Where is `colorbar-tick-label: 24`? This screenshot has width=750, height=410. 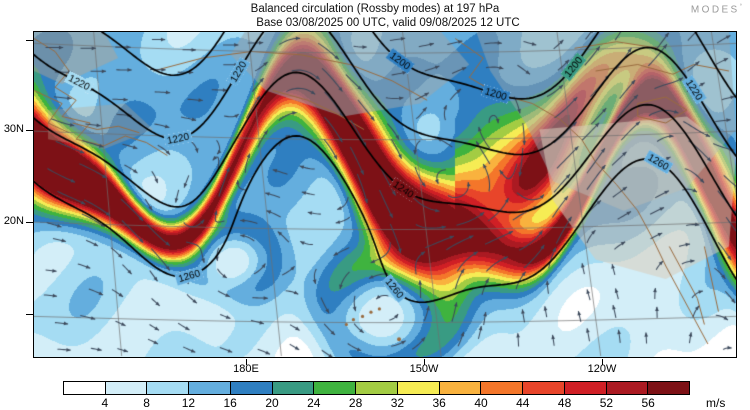
colorbar-tick-label: 24 is located at coordinates (314, 403).